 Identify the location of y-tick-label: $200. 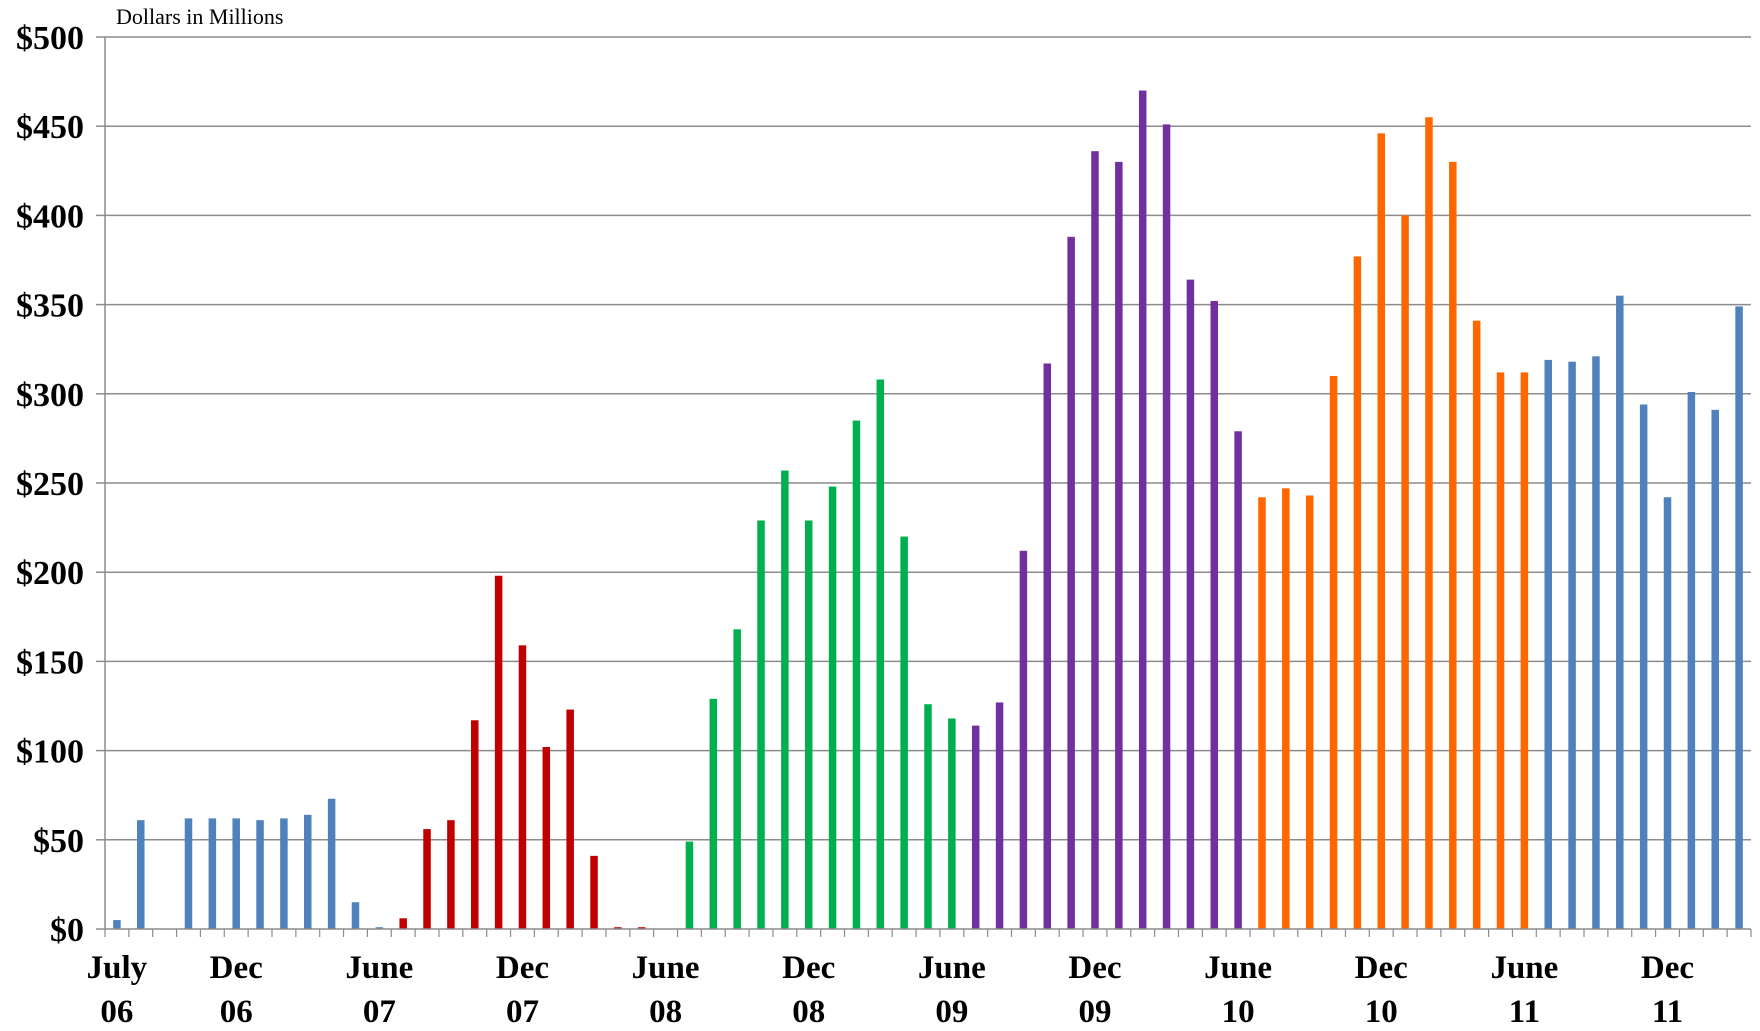
(50, 573).